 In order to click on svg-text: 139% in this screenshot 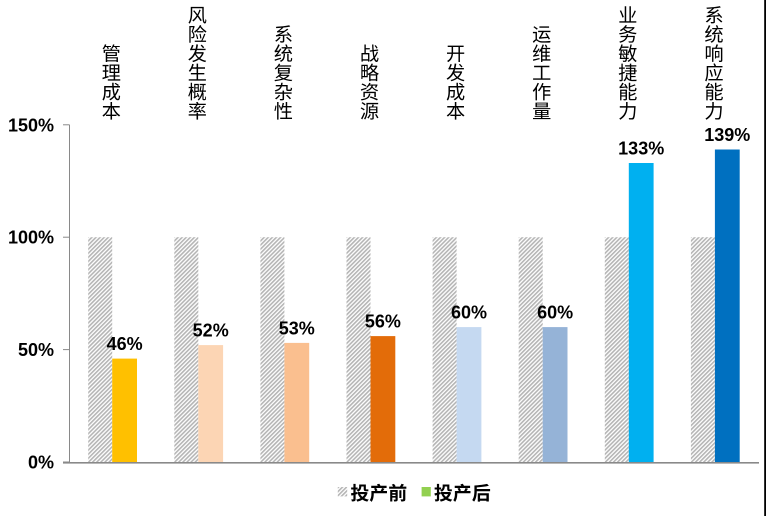, I will do `click(727, 135)`.